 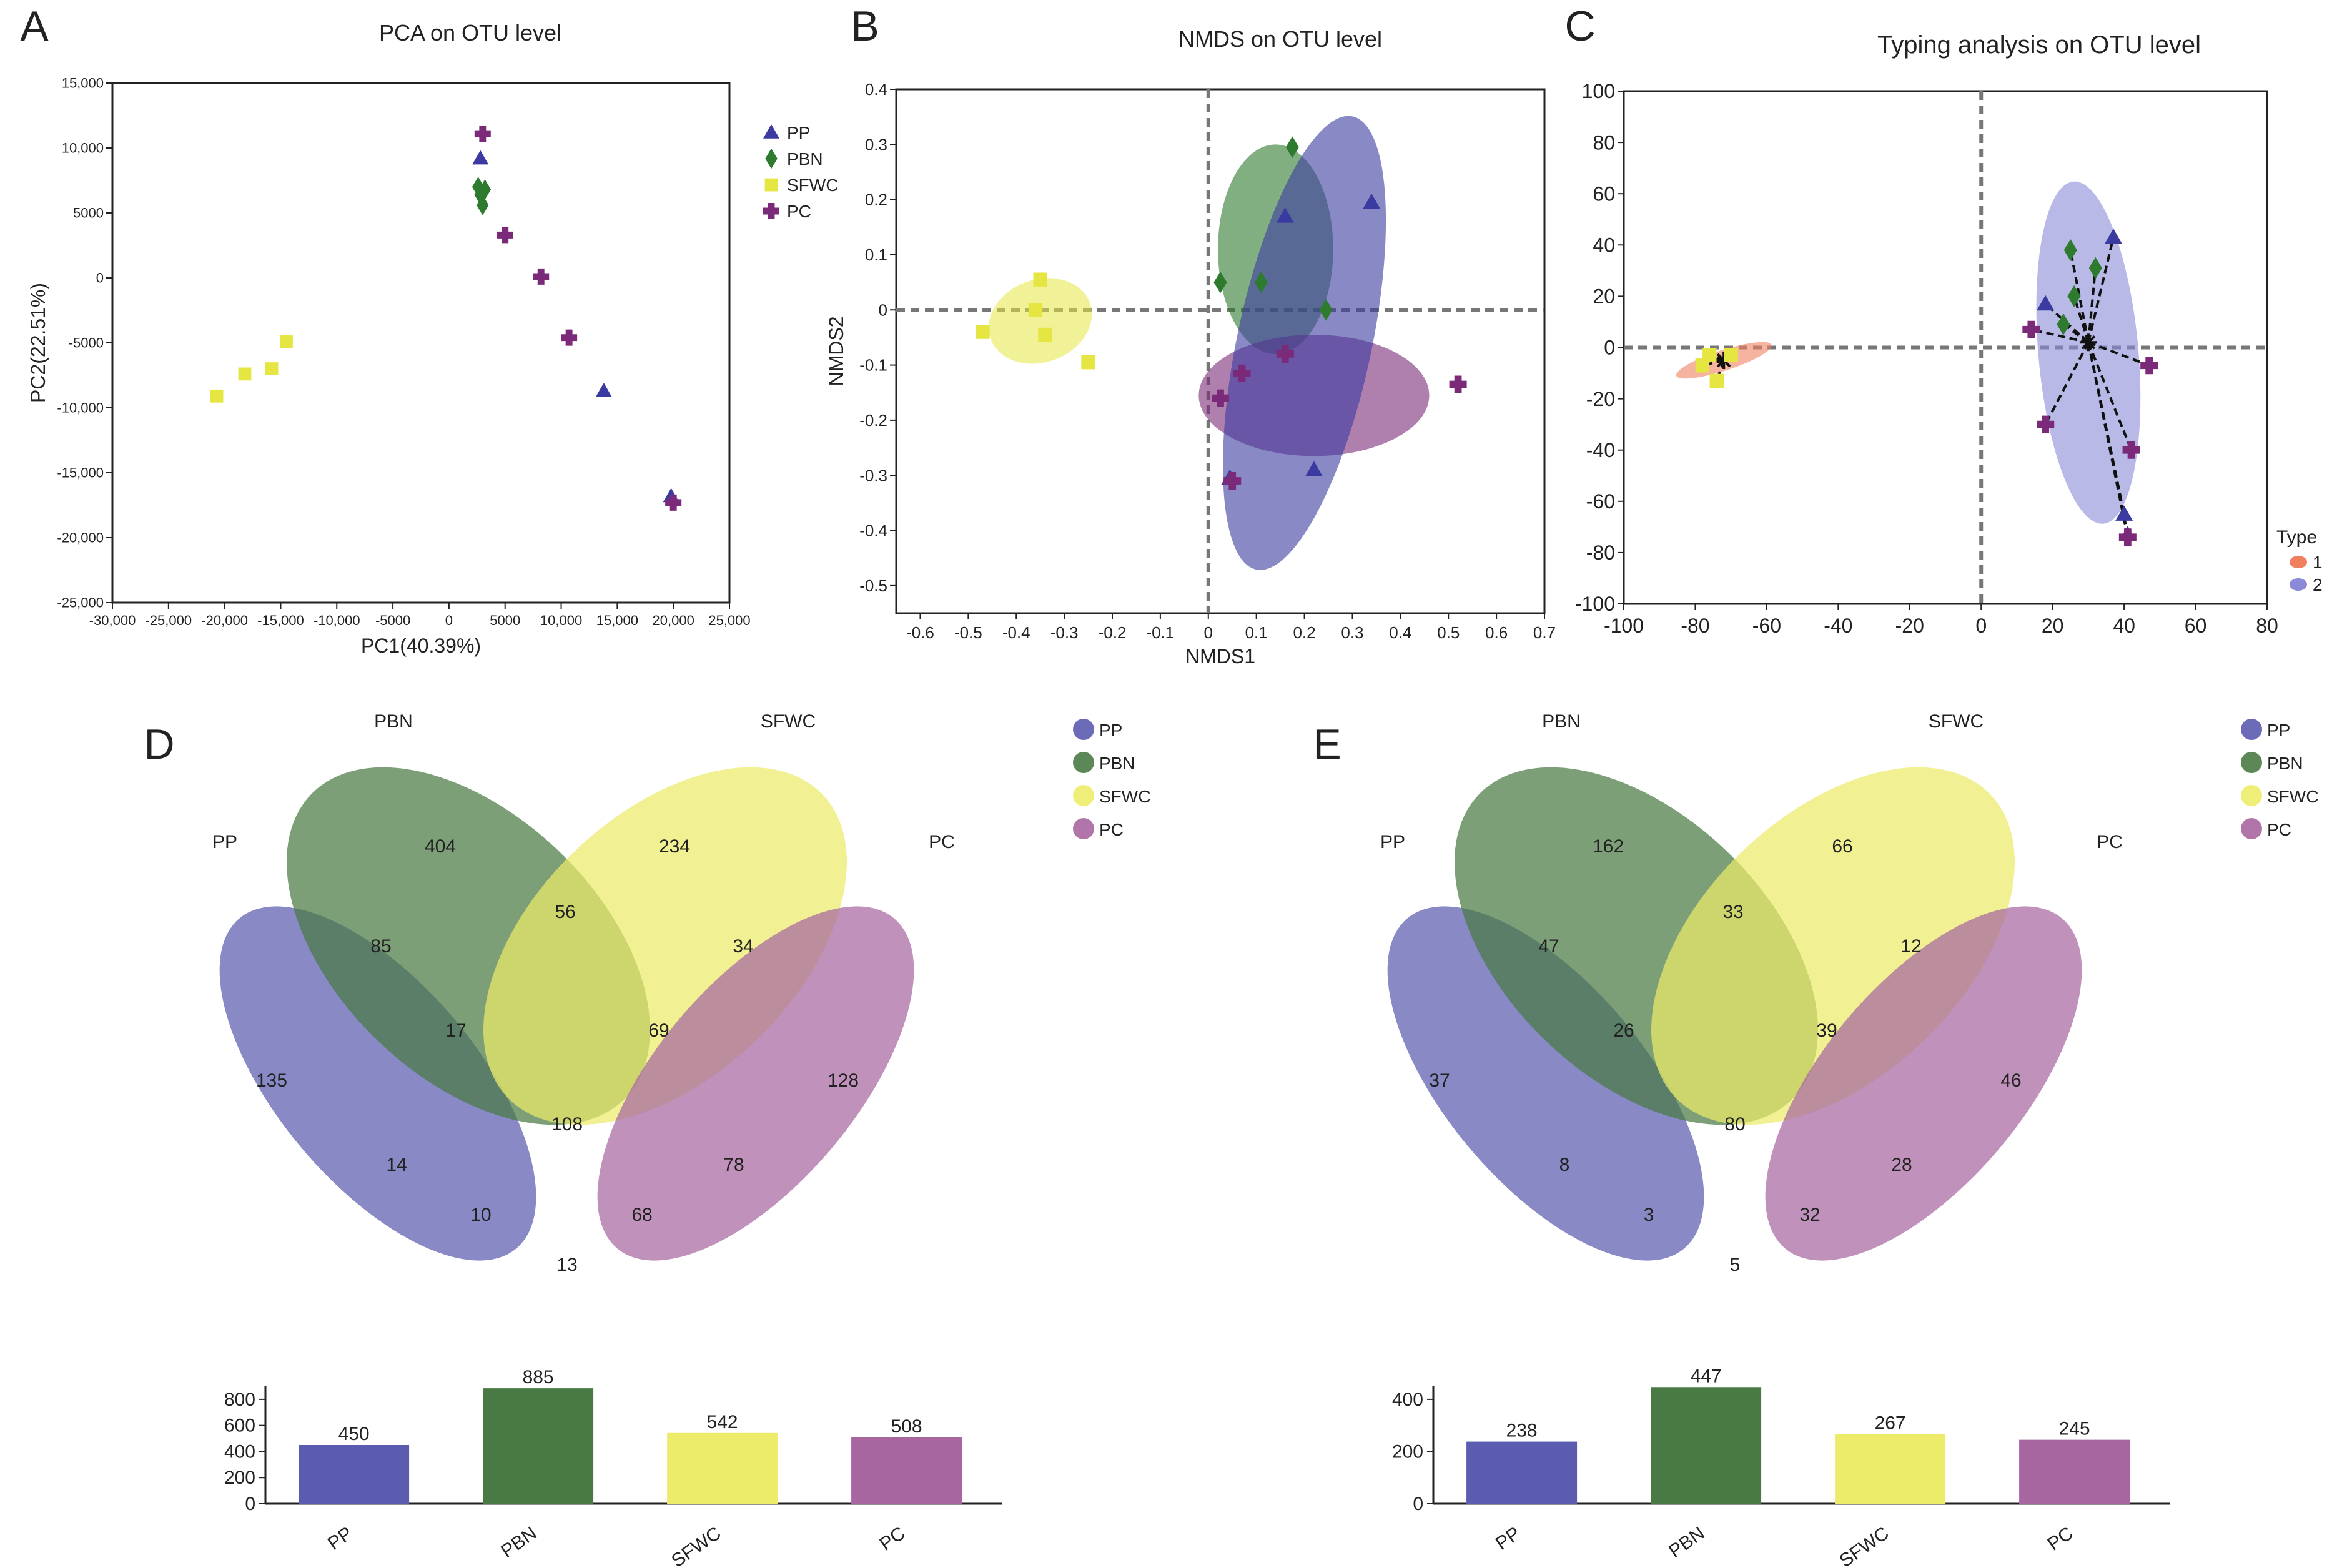 I want to click on chart-title: Typing analysis on OTU level, so click(x=2039, y=45).